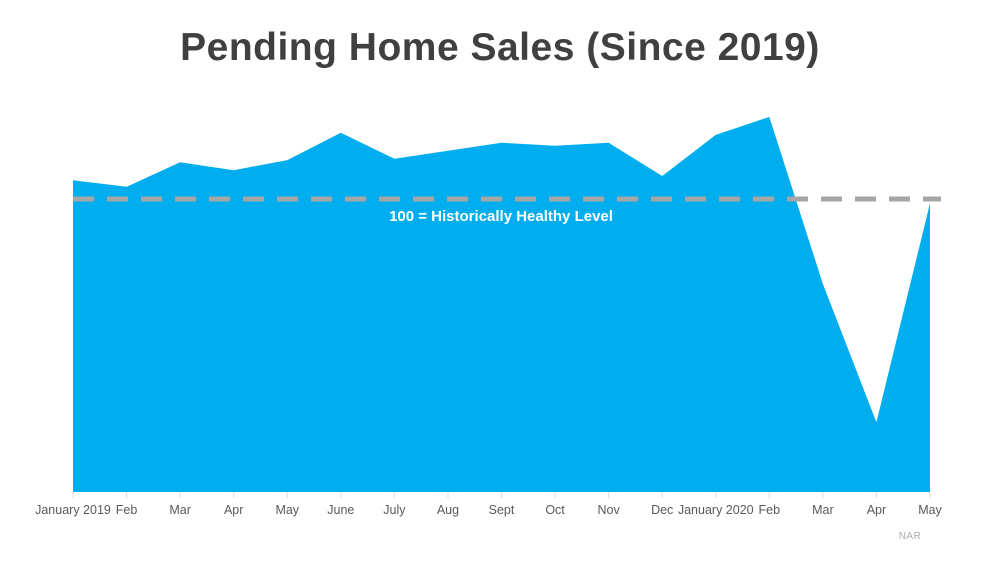 This screenshot has width=1000, height=563. What do you see at coordinates (500, 47) in the screenshot?
I see `chart-title: Pending Home Sales (Since 2019)` at bounding box center [500, 47].